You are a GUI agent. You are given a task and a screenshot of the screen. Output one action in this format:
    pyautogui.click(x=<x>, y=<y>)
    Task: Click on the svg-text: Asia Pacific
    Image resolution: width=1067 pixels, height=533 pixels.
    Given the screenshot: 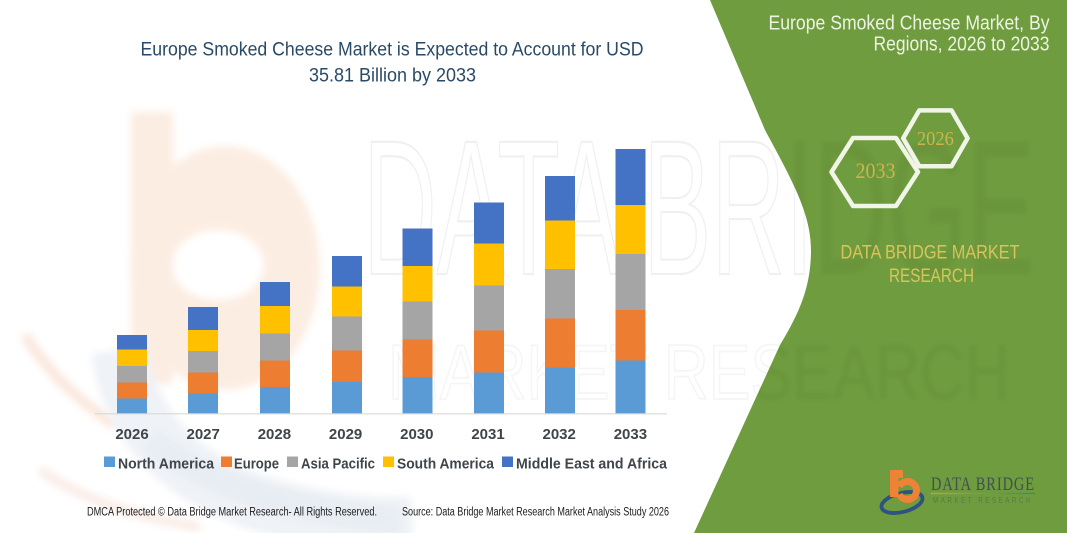 What is the action you would take?
    pyautogui.click(x=338, y=464)
    